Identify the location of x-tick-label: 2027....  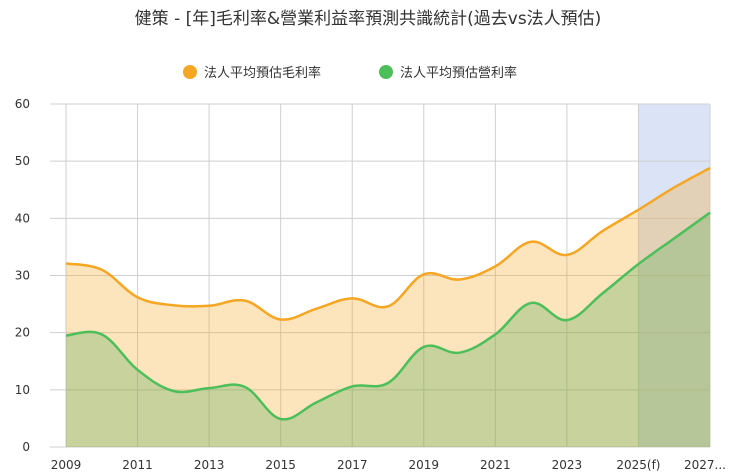
(705, 465).